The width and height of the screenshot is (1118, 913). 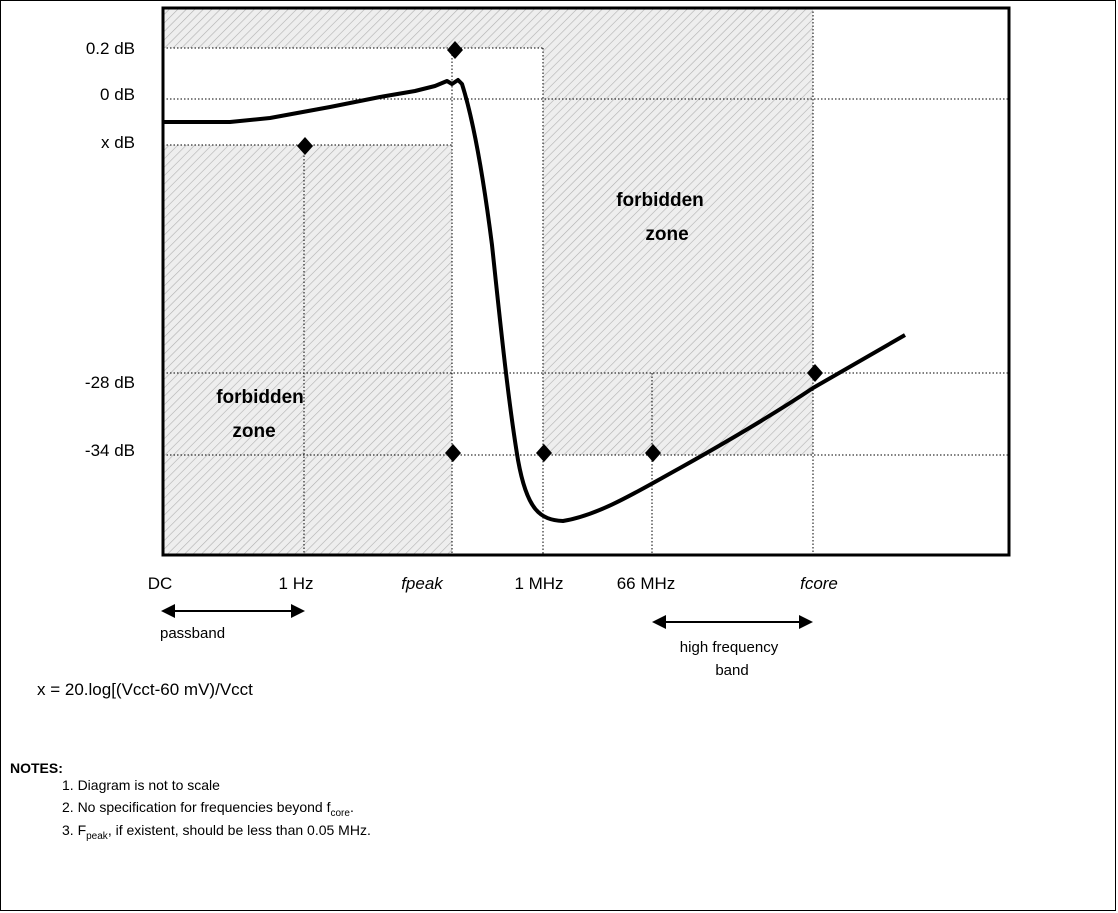 I want to click on x-label-dc: DC, so click(x=160, y=583).